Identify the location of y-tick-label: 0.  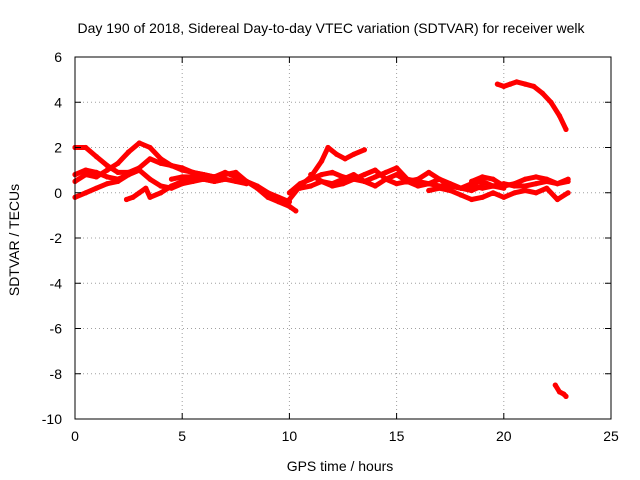
(58, 193).